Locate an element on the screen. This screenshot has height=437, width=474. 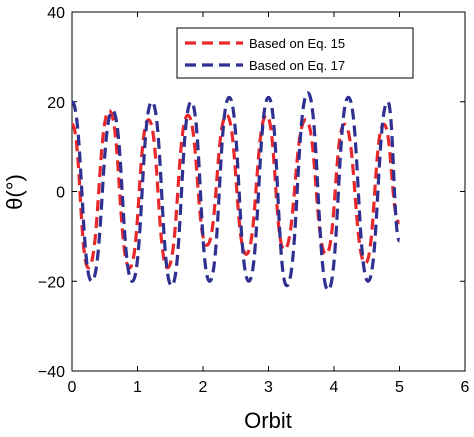
x-tick-label: 0 is located at coordinates (72, 387).